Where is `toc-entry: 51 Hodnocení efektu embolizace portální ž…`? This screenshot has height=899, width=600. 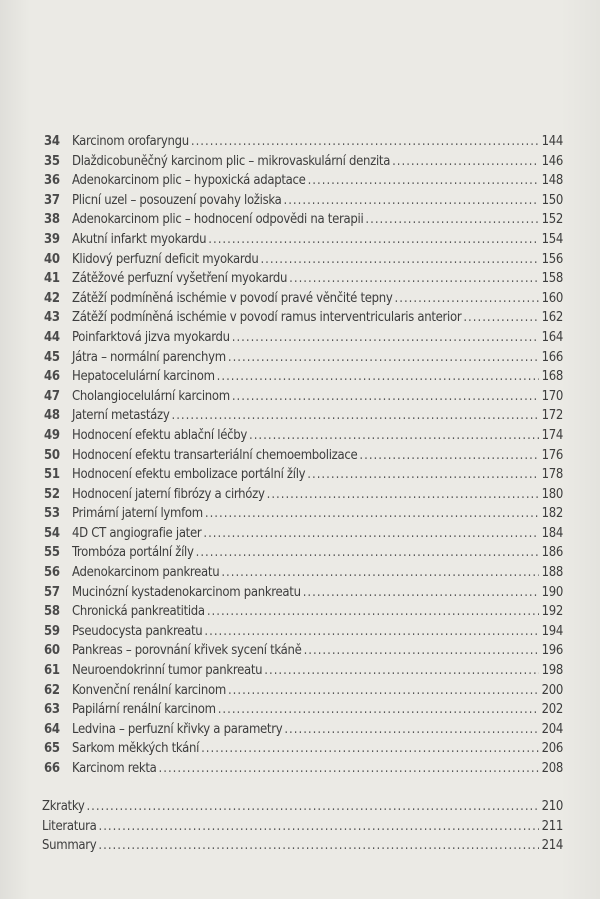 toc-entry: 51 Hodnocení efektu embolizace portální ž… is located at coordinates (303, 475).